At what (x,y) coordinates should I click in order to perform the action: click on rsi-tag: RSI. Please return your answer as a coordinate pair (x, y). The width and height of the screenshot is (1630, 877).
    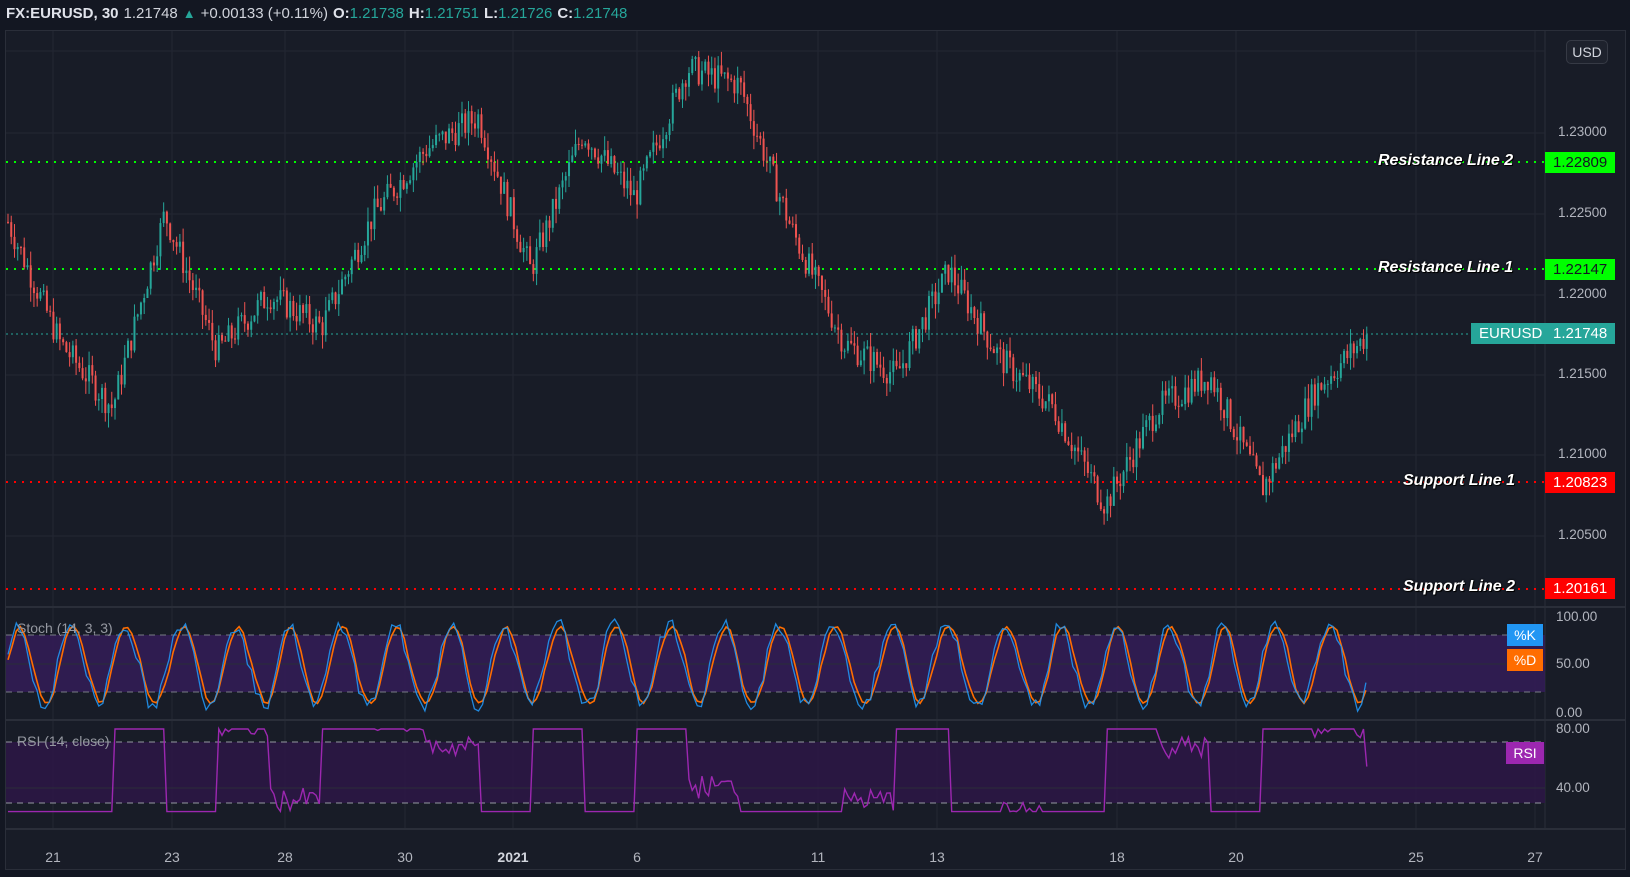
    Looking at the image, I should click on (1525, 753).